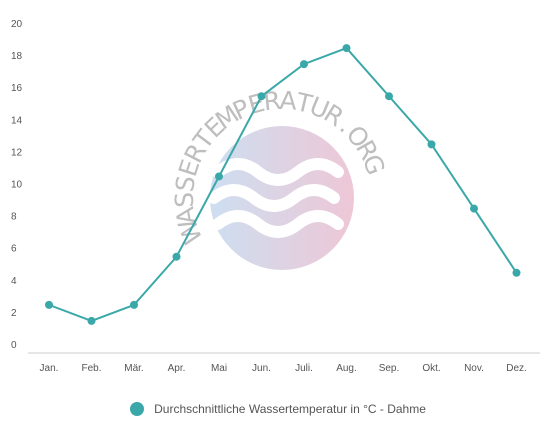 This screenshot has width=556, height=434. What do you see at coordinates (133, 368) in the screenshot?
I see `x-tick-label: Mär.` at bounding box center [133, 368].